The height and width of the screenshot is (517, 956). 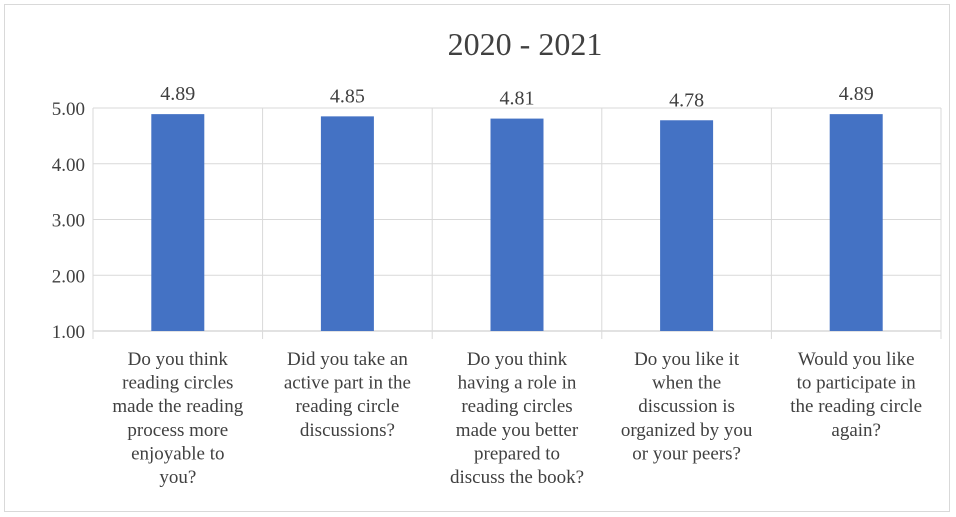 I want to click on chart-title: 2020 - 2021, so click(x=525, y=44).